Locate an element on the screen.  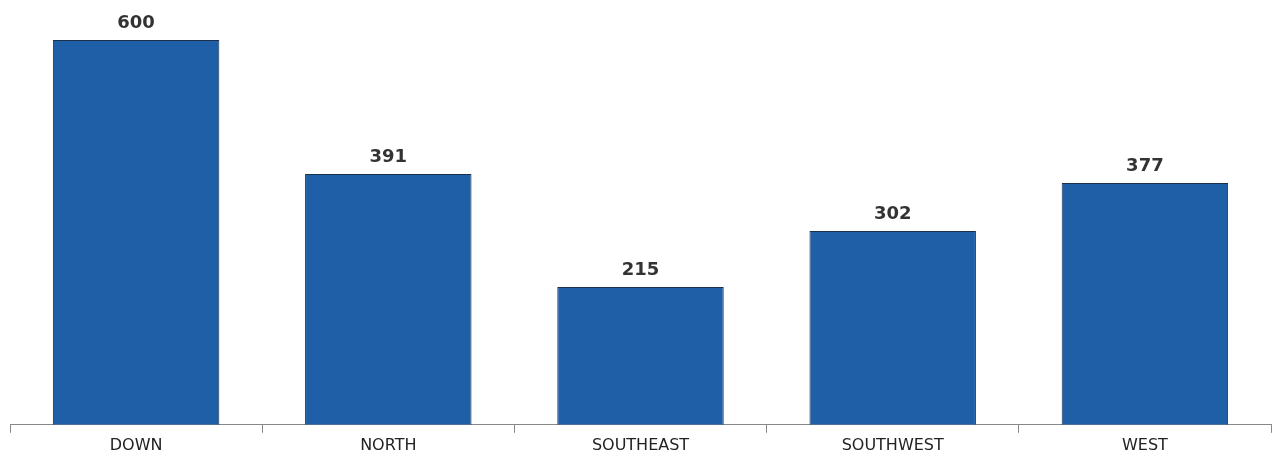
data-label: 302 is located at coordinates (892, 212).